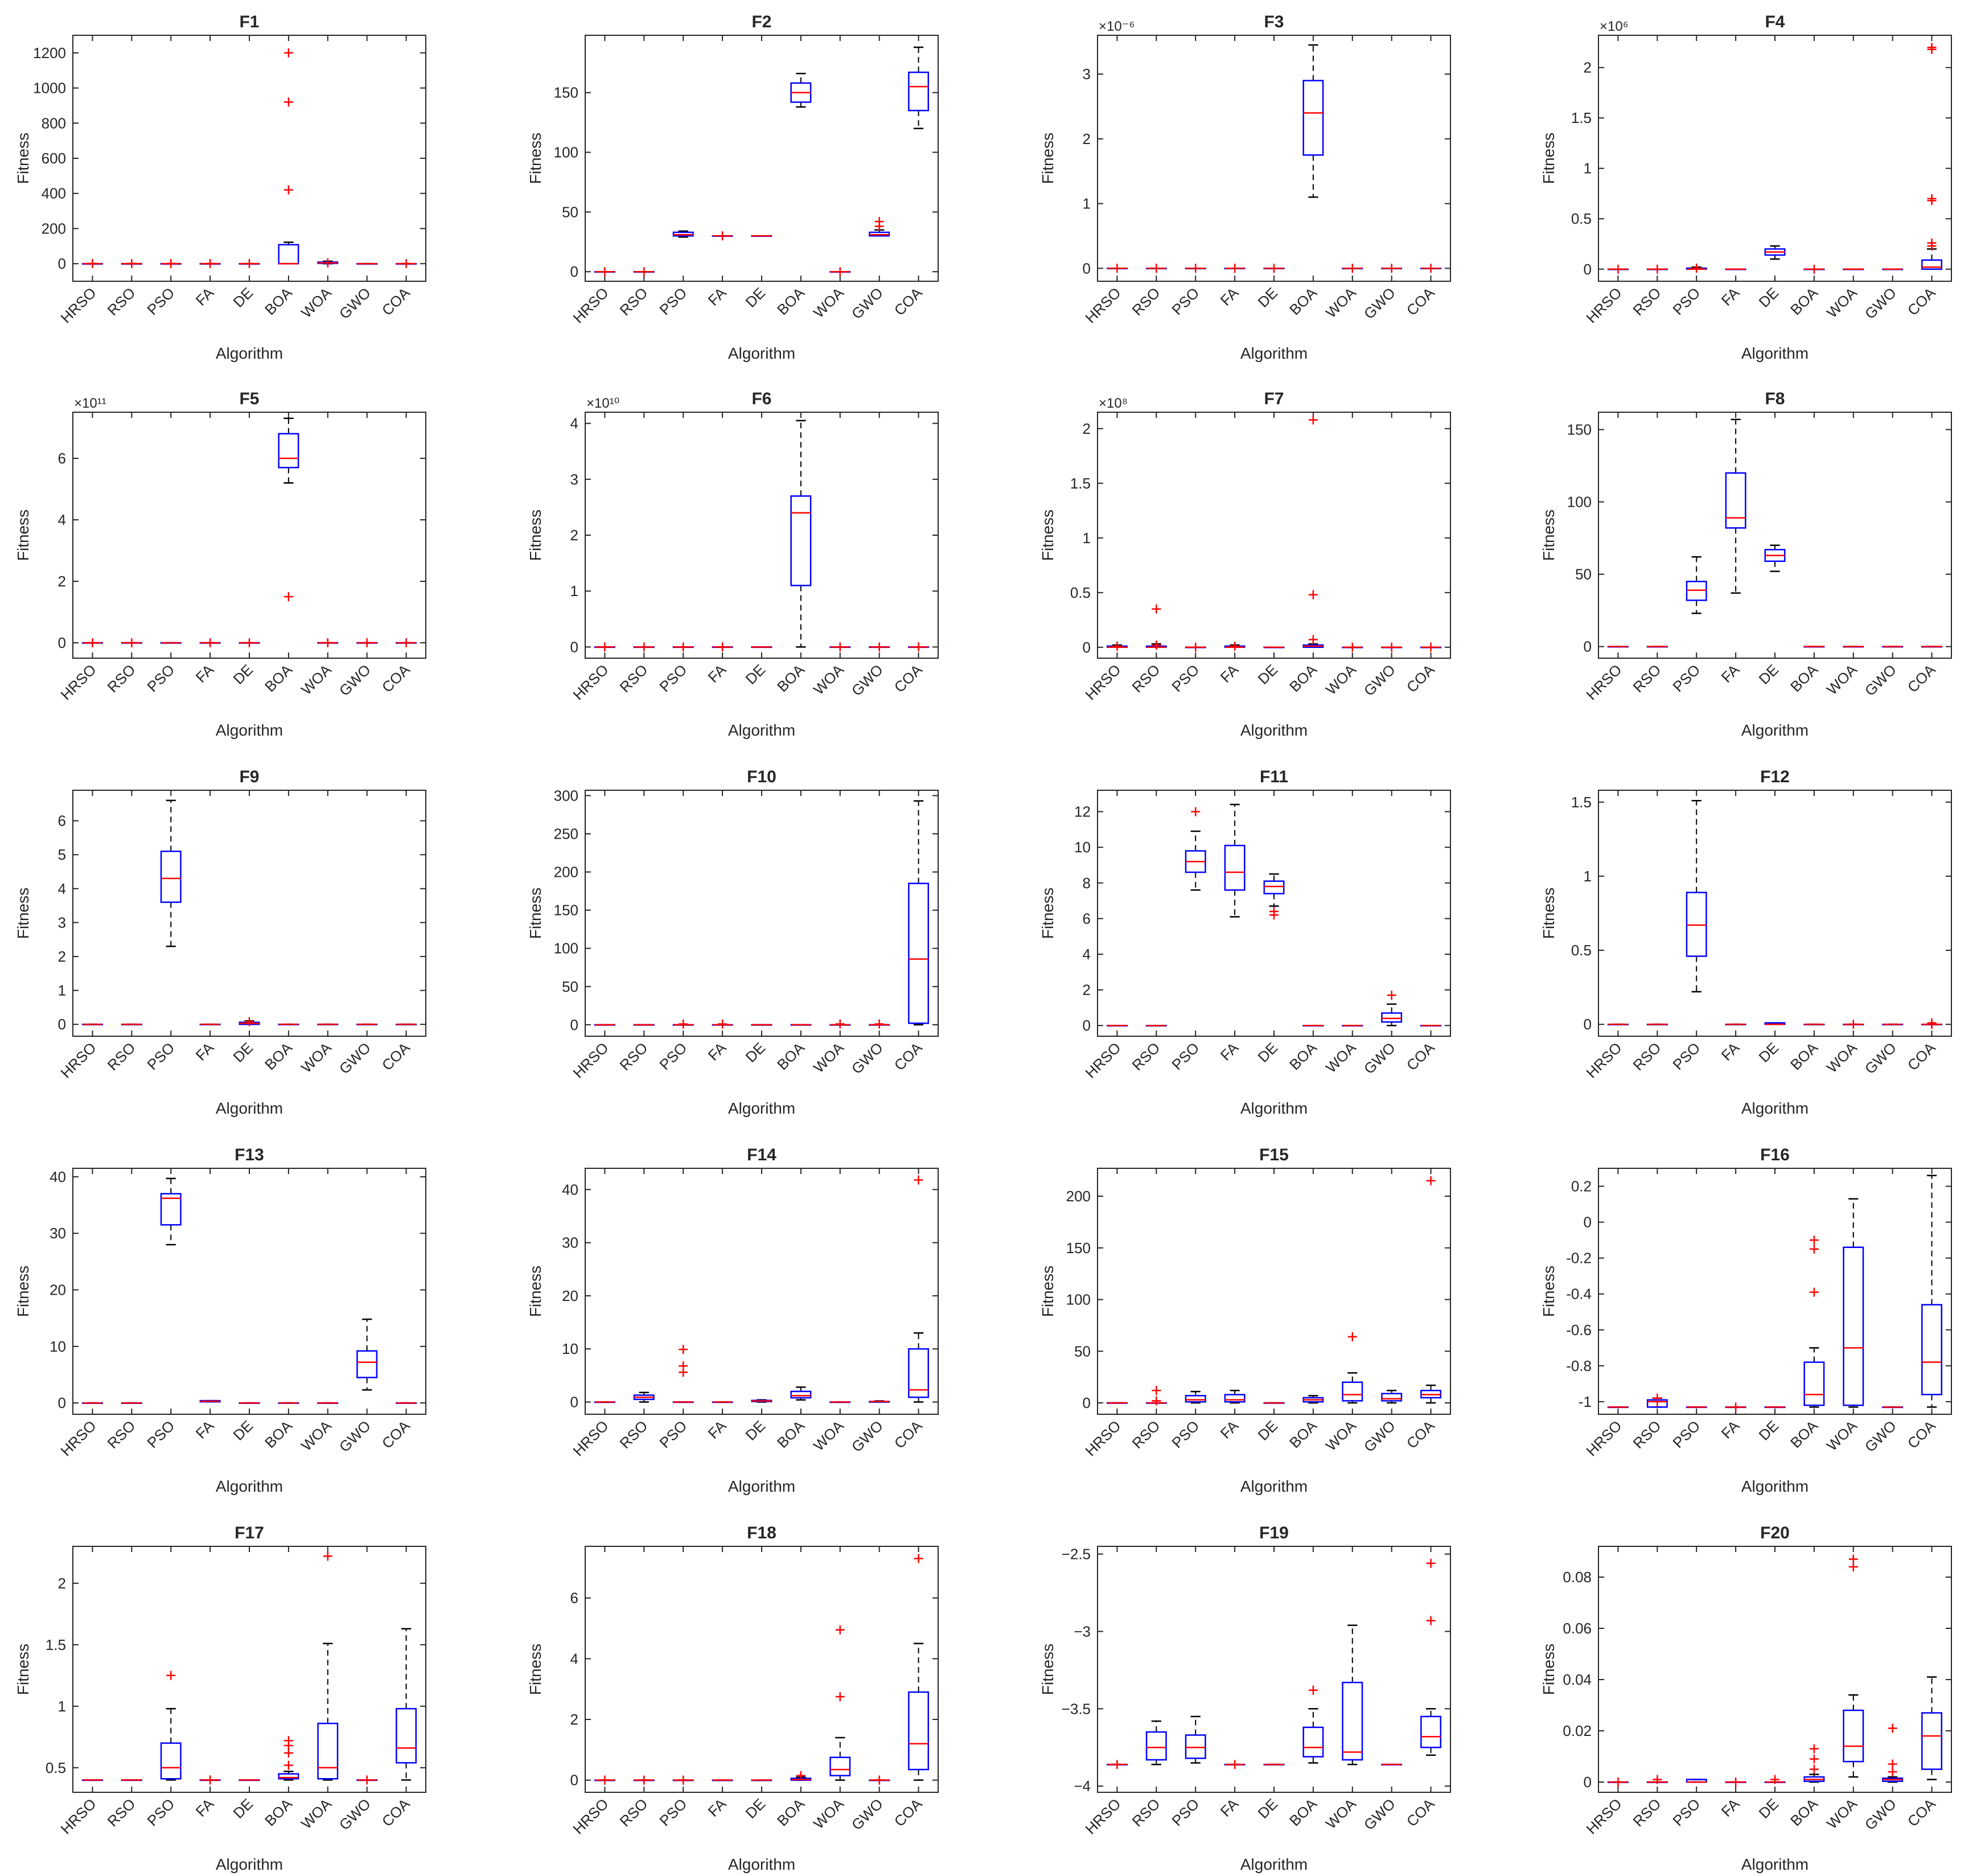 The width and height of the screenshot is (1981, 1876). Describe the element at coordinates (1380, 1058) in the screenshot. I see `x-tick-label: GWO` at that location.